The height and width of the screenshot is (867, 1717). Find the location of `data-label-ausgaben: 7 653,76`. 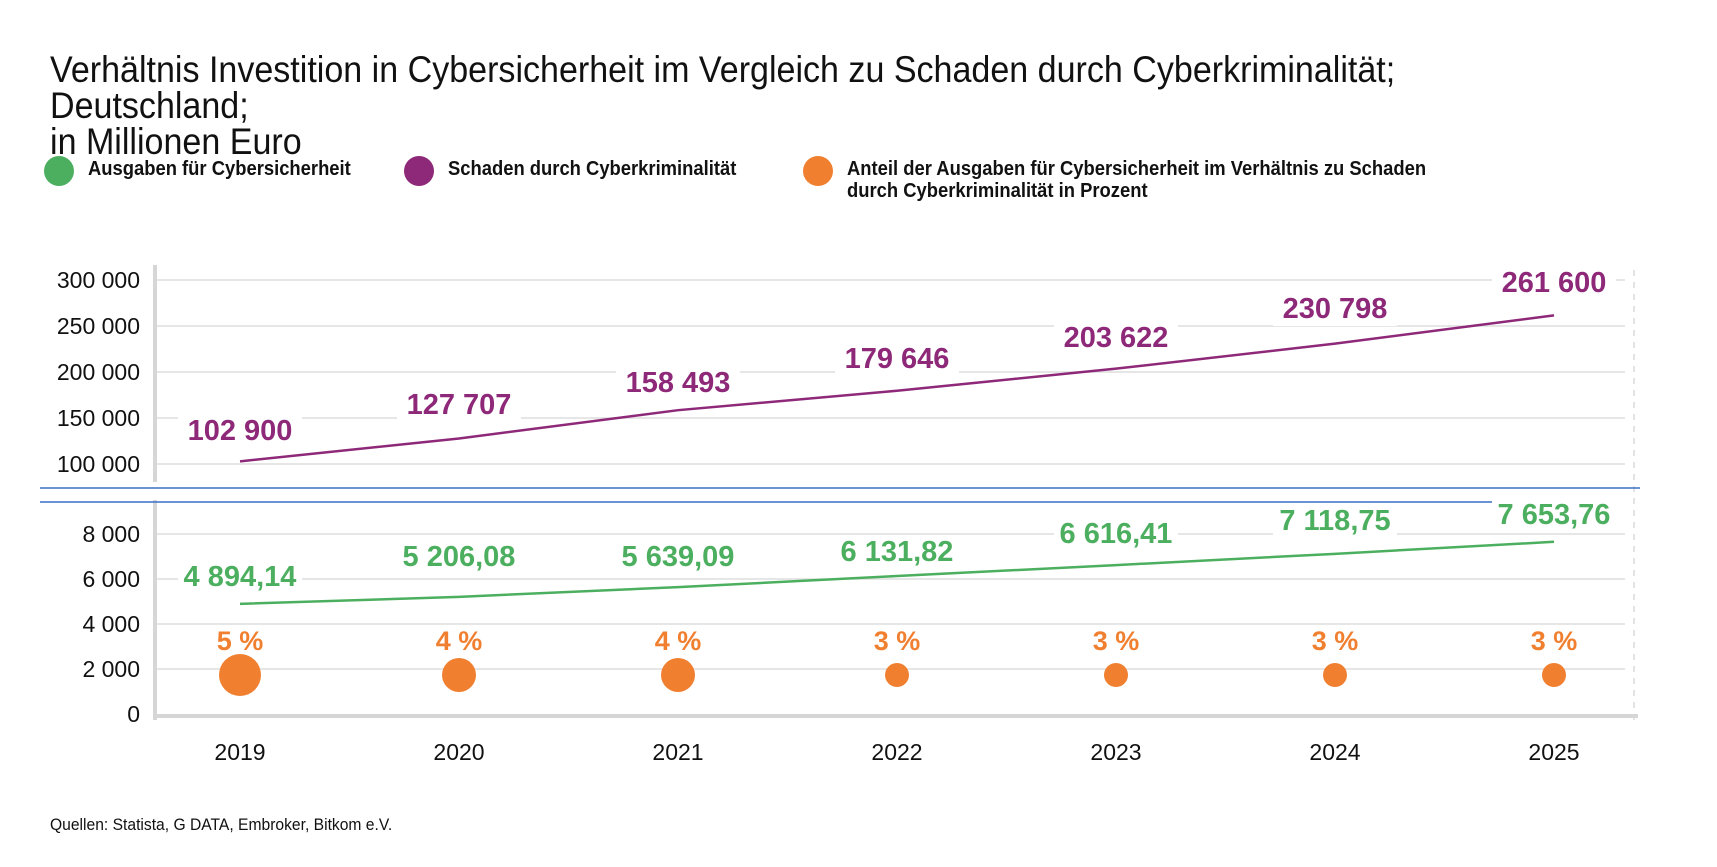

data-label-ausgaben: 7 653,76 is located at coordinates (1554, 515).